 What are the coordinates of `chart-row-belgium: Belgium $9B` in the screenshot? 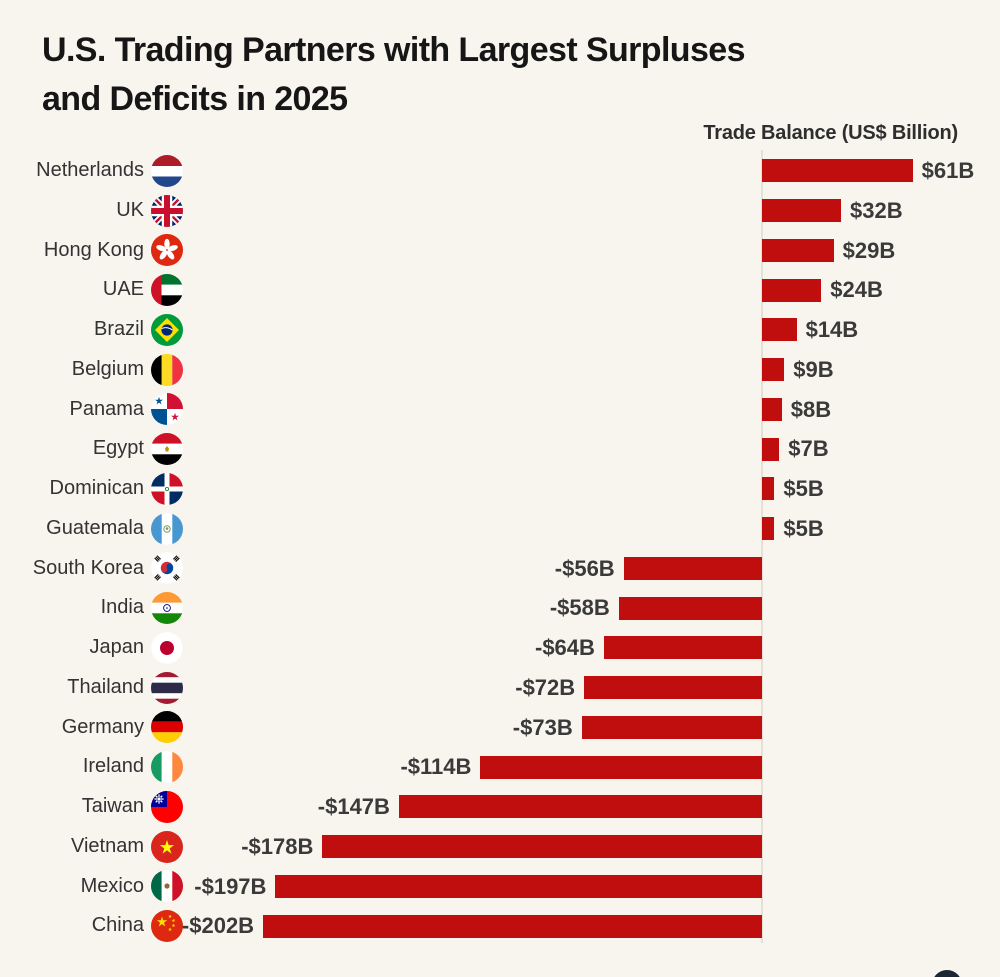 It's located at (500, 370).